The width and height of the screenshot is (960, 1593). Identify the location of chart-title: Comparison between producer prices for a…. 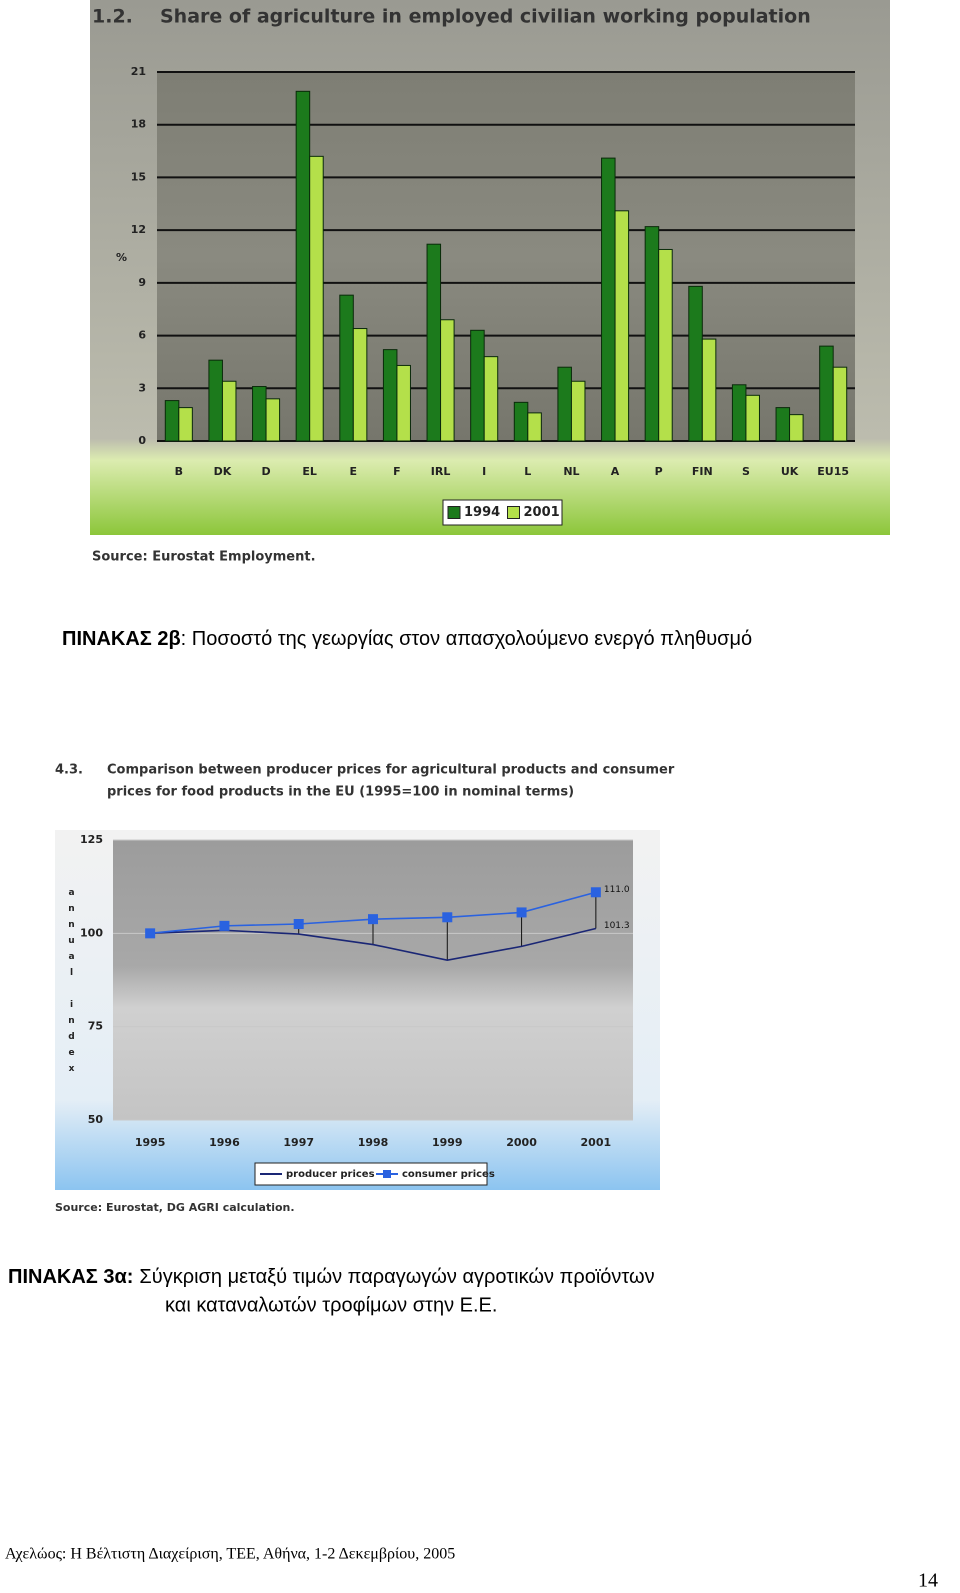
(391, 770).